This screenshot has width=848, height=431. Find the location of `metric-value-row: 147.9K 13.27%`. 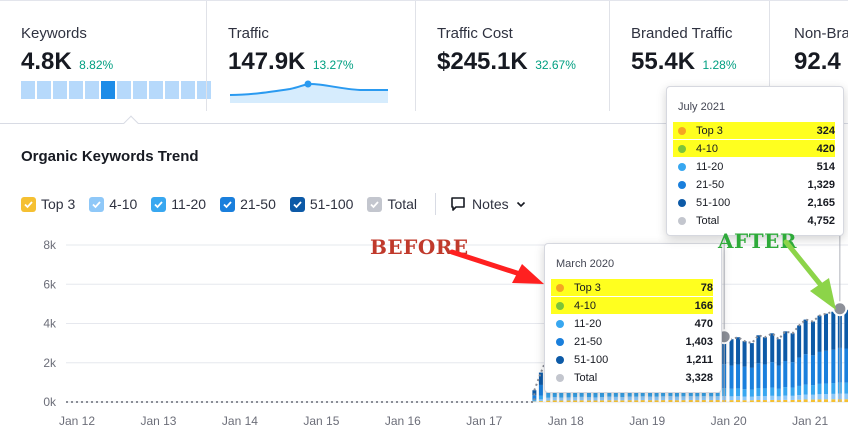

metric-value-row: 147.9K 13.27% is located at coordinates (321, 62).